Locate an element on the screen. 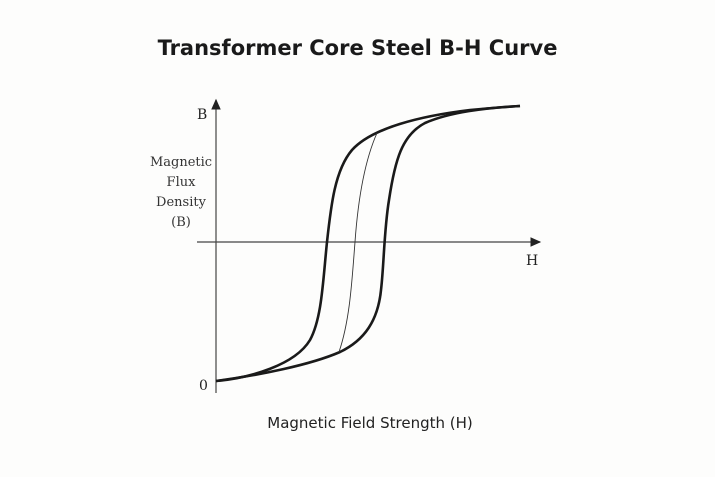  y-label-line-2: Flux is located at coordinates (182, 182).